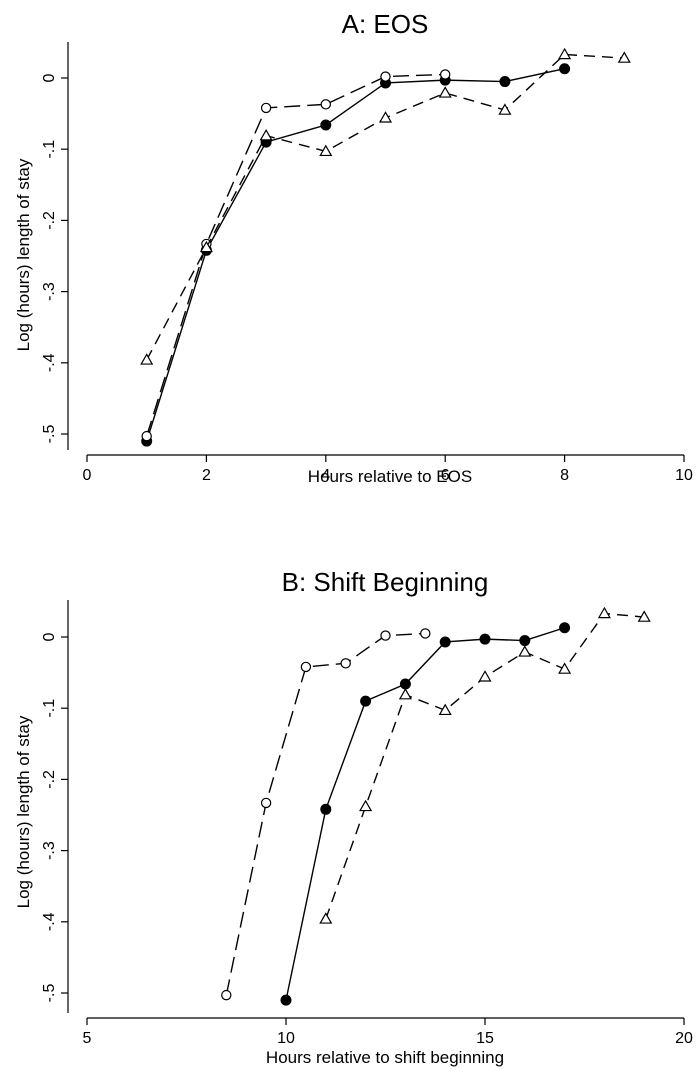  I want to click on x-tick-label: 4, so click(325, 475).